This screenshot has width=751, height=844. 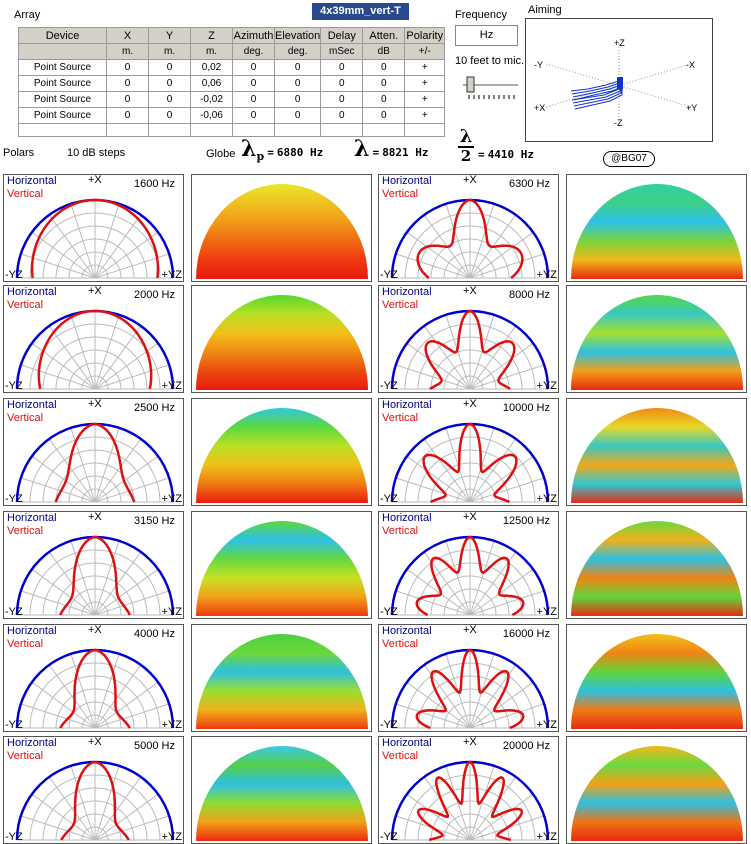 I want to click on col-header-atten: Atten., so click(x=384, y=35).